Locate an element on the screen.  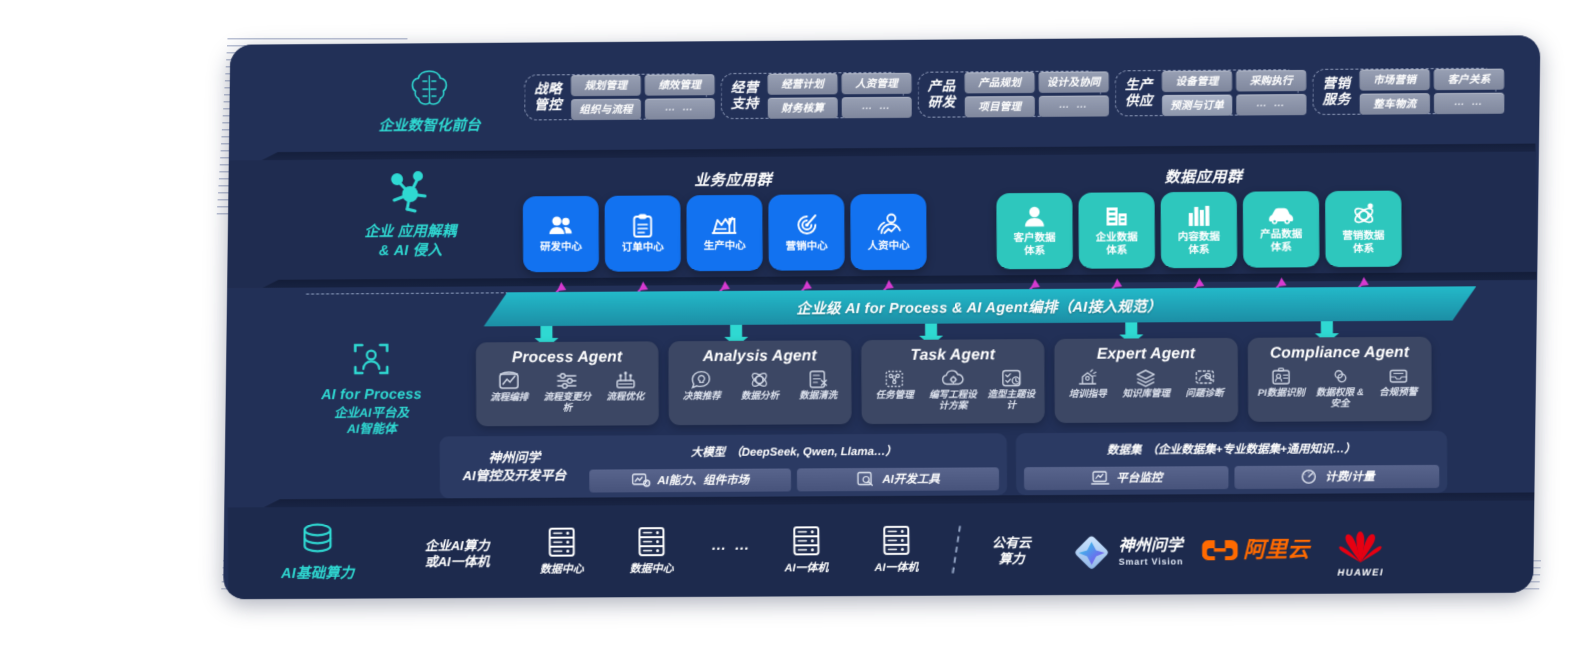
agent-feature: 流程变更分析 is located at coordinates (567, 393).